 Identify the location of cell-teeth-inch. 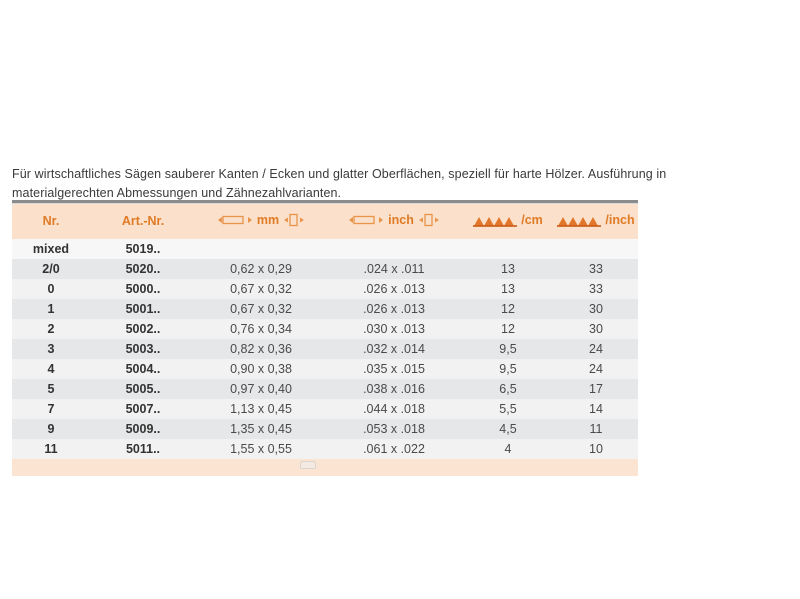
(596, 249).